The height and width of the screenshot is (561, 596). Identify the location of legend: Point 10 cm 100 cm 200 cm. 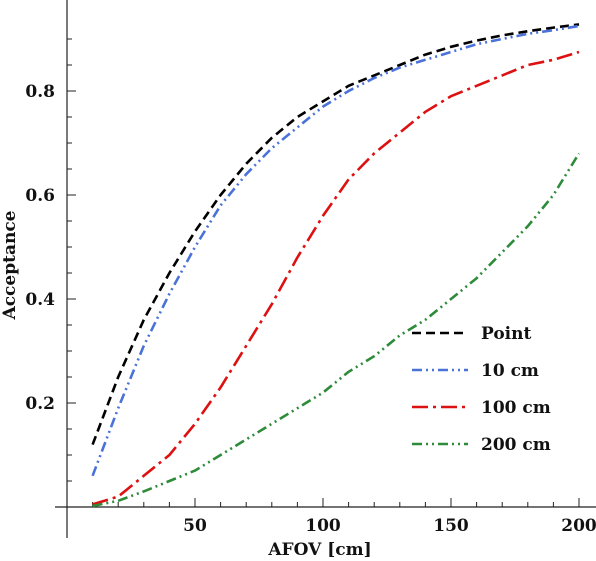
(481, 389).